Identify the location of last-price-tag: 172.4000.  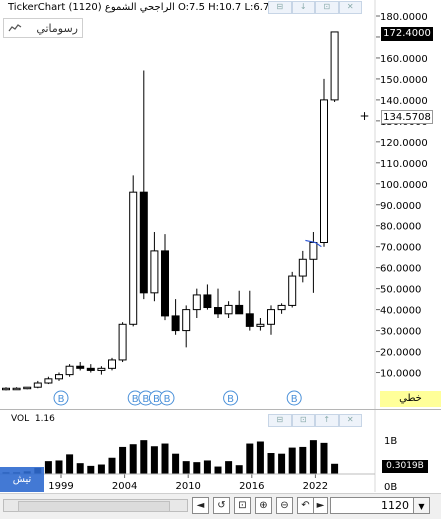
(407, 34).